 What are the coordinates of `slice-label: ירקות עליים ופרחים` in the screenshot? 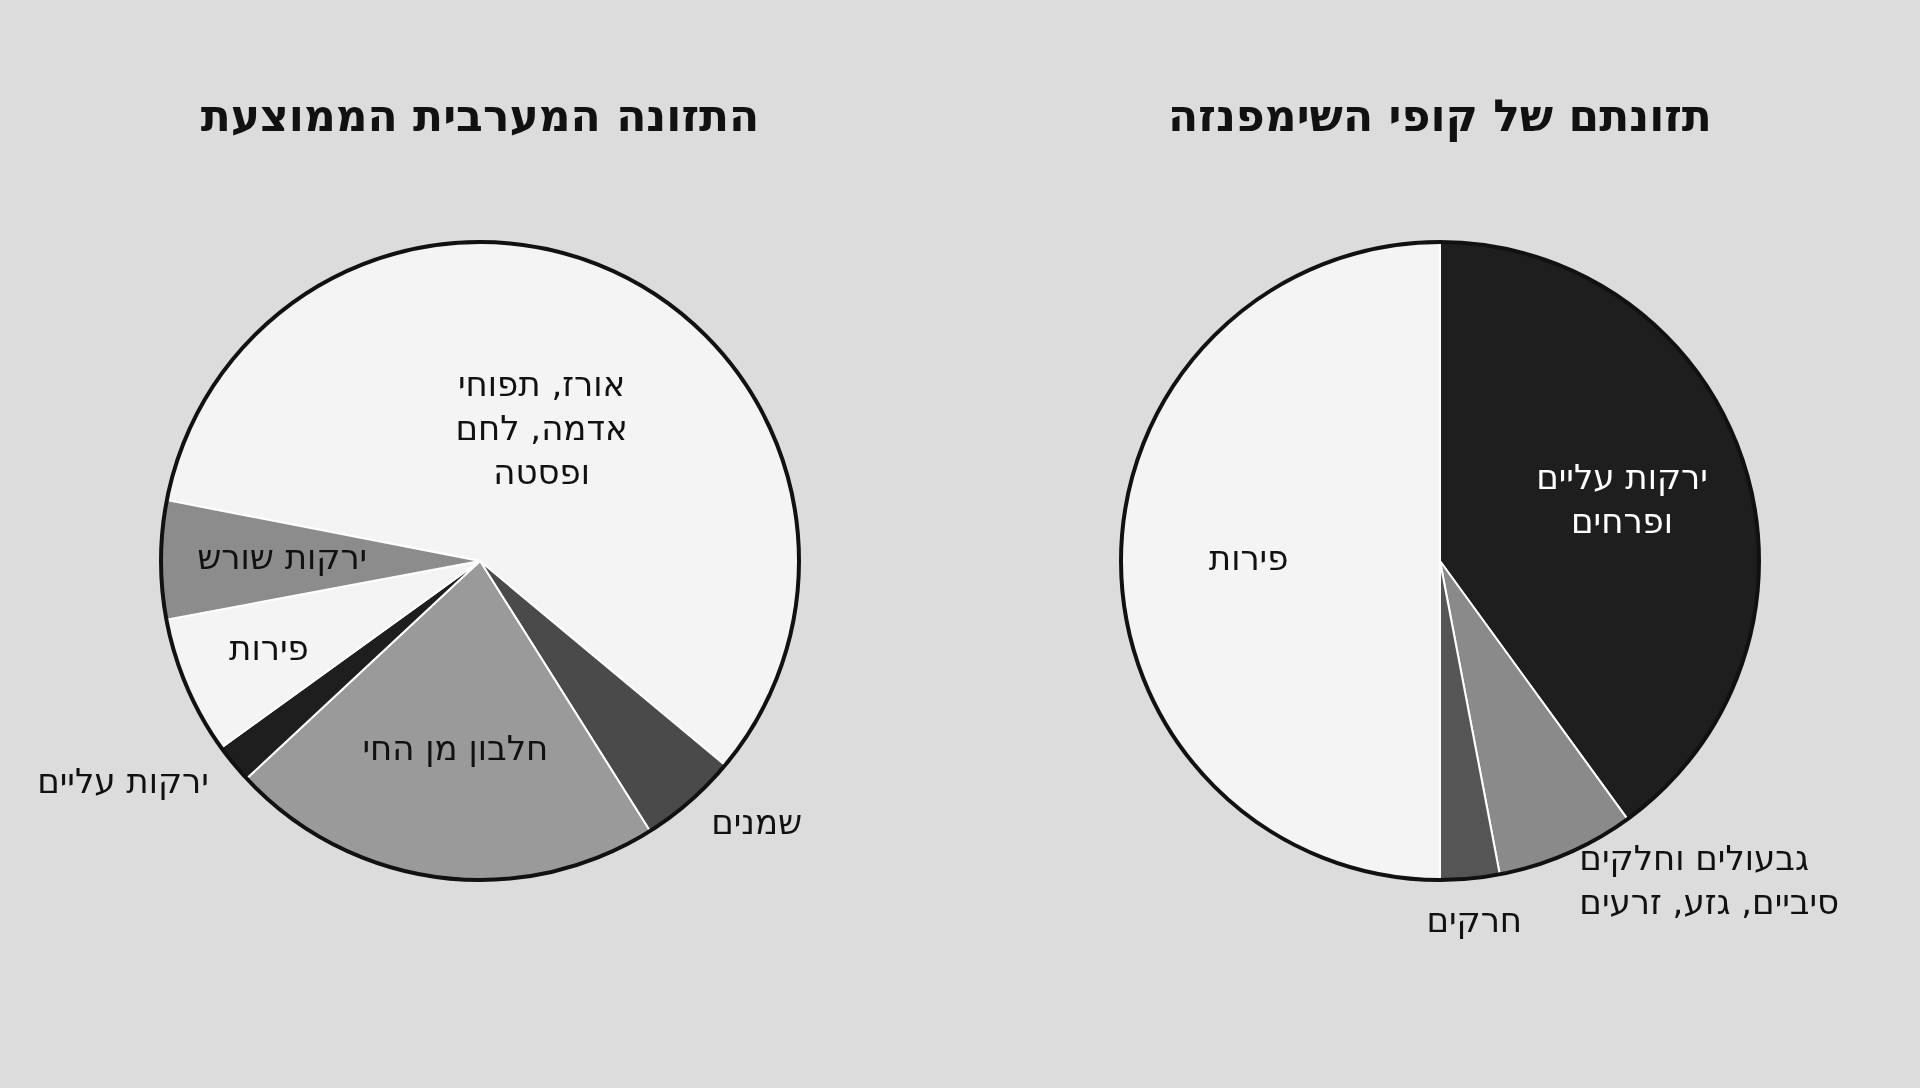 It's located at (1622, 498).